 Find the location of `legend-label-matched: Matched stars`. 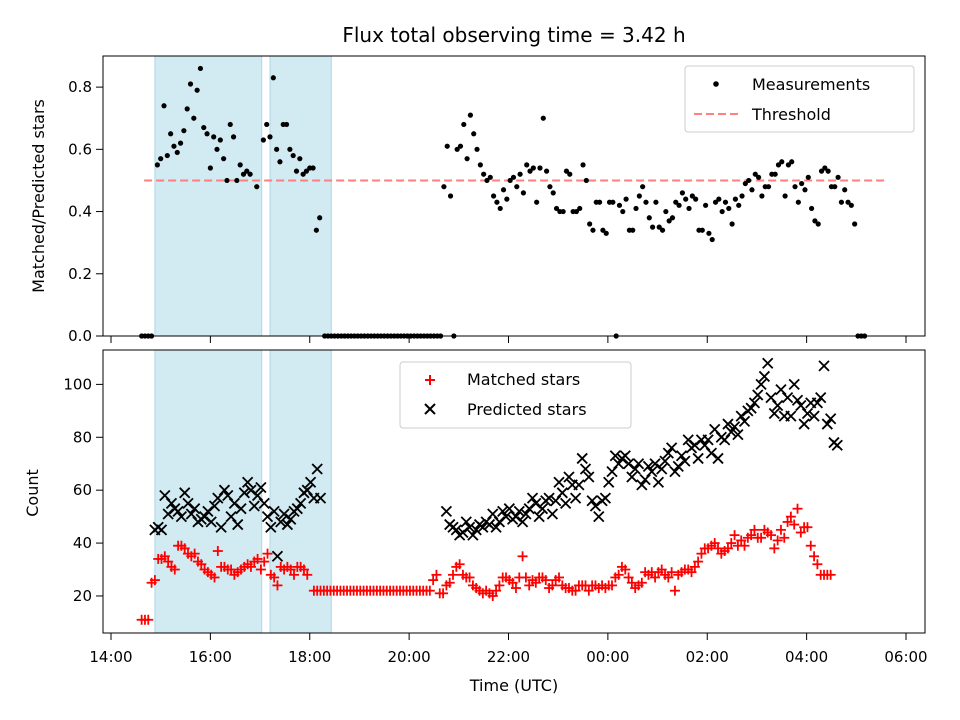

legend-label-matched: Matched stars is located at coordinates (523, 379).